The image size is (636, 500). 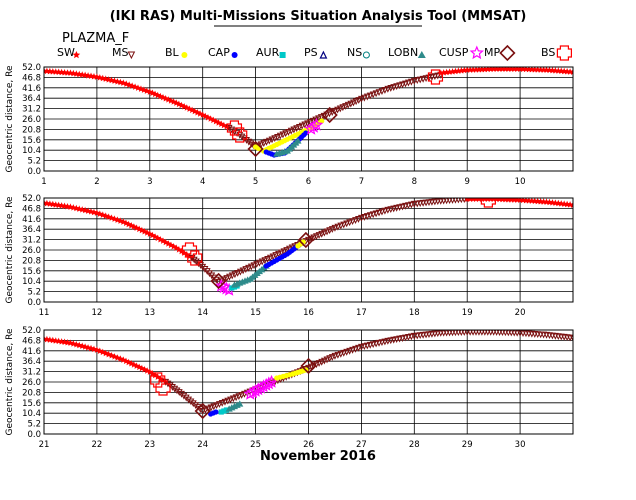 What do you see at coordinates (507, 53) in the screenshot?
I see `legend-marker-mp` at bounding box center [507, 53].